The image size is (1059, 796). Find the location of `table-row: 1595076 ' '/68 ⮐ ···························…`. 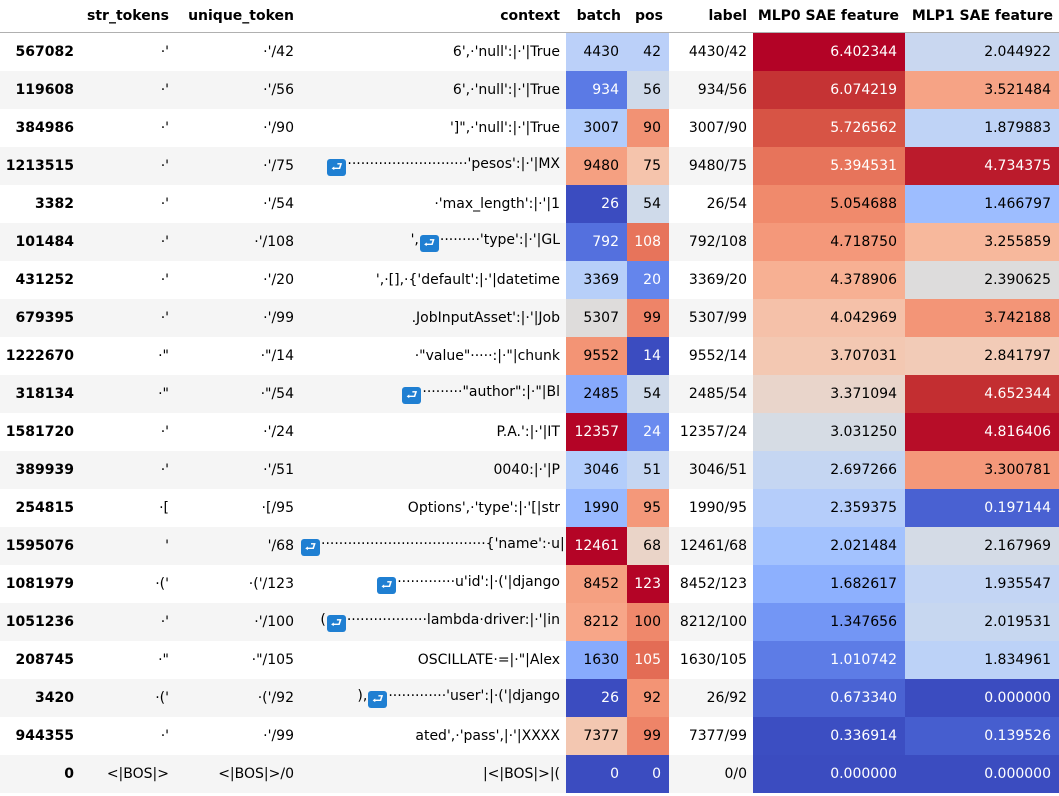

table-row: 1595076 ' '/68 ⮐ ···························… is located at coordinates (529, 546).